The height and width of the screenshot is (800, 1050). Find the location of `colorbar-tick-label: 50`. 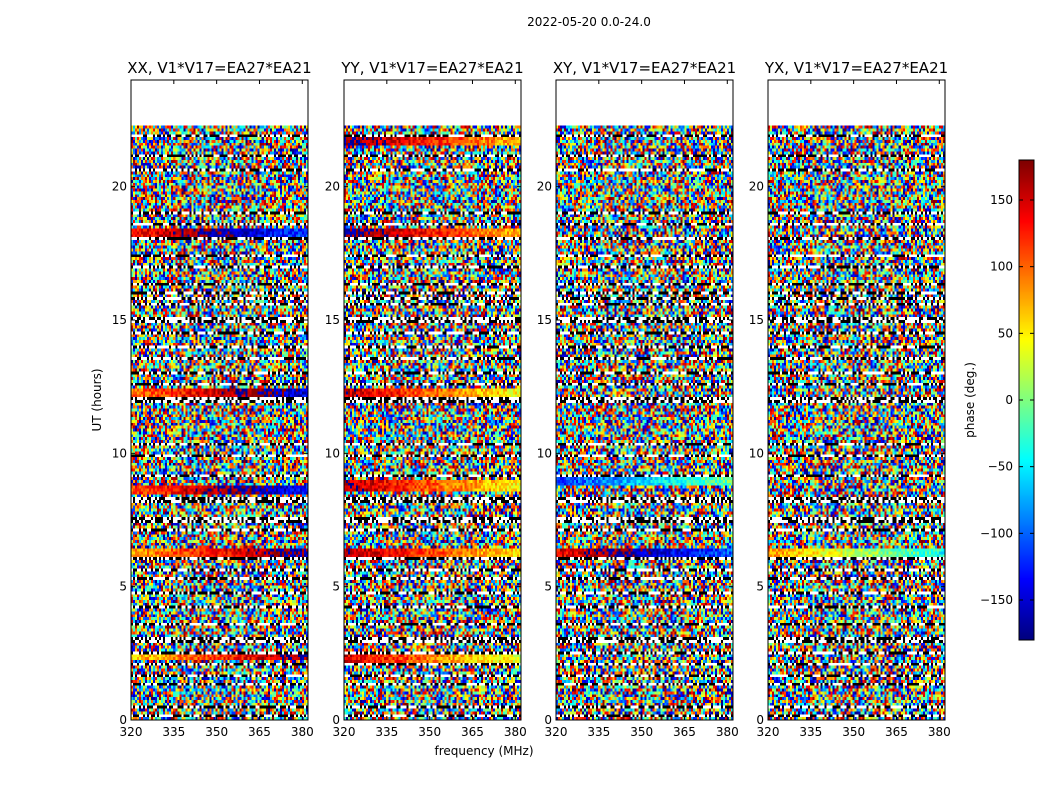

colorbar-tick-label: 50 is located at coordinates (1005, 333).